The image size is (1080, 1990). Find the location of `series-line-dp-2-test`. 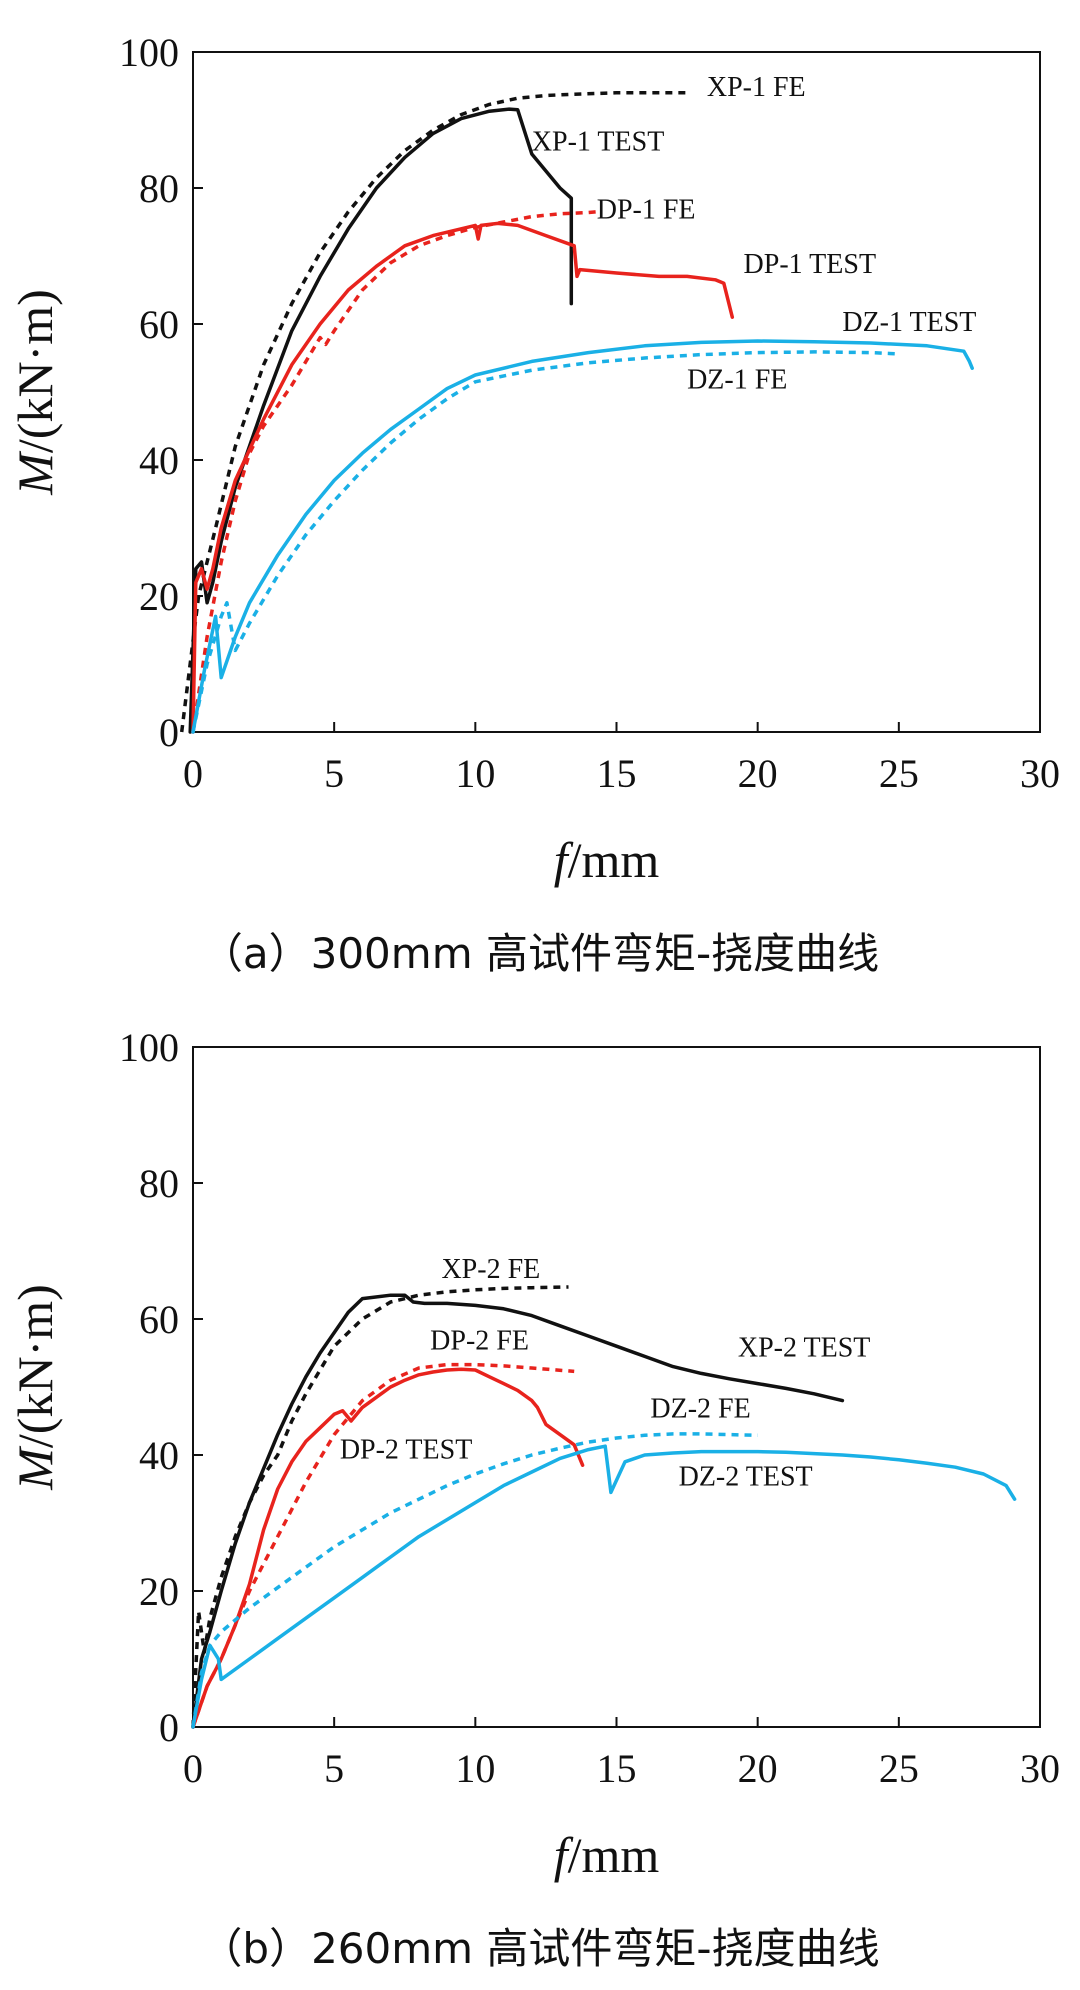

series-line-dp-2-test is located at coordinates (388, 1548).